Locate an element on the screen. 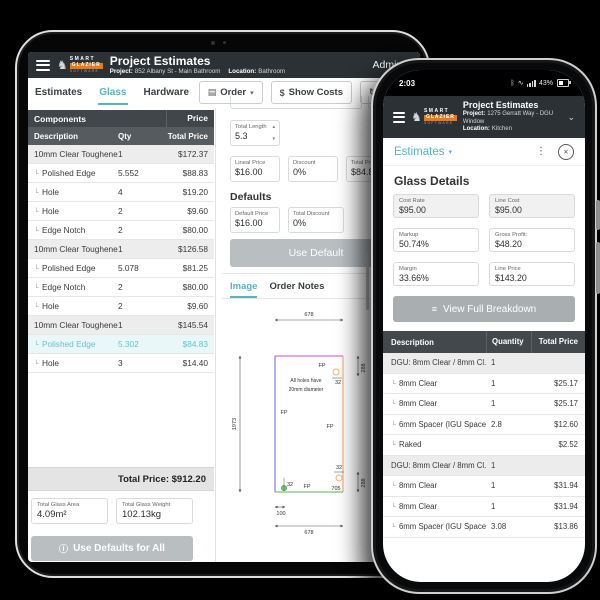 Image resolution: width=600 pixels, height=600 pixels. battery-percent: 43% is located at coordinates (545, 83).